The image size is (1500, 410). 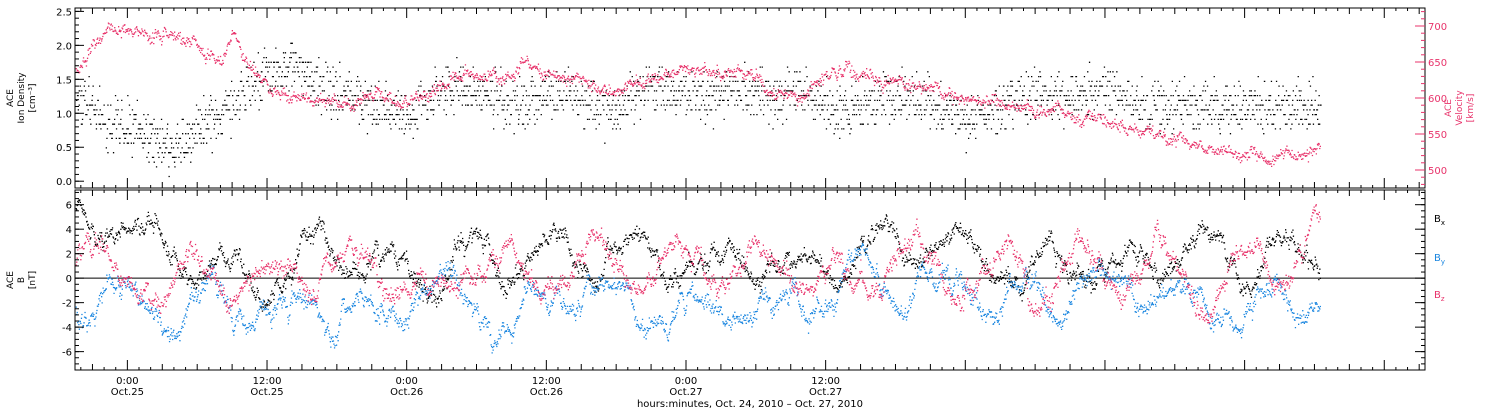 What do you see at coordinates (1420, 278) in the screenshot?
I see `b-right-axis` at bounding box center [1420, 278].